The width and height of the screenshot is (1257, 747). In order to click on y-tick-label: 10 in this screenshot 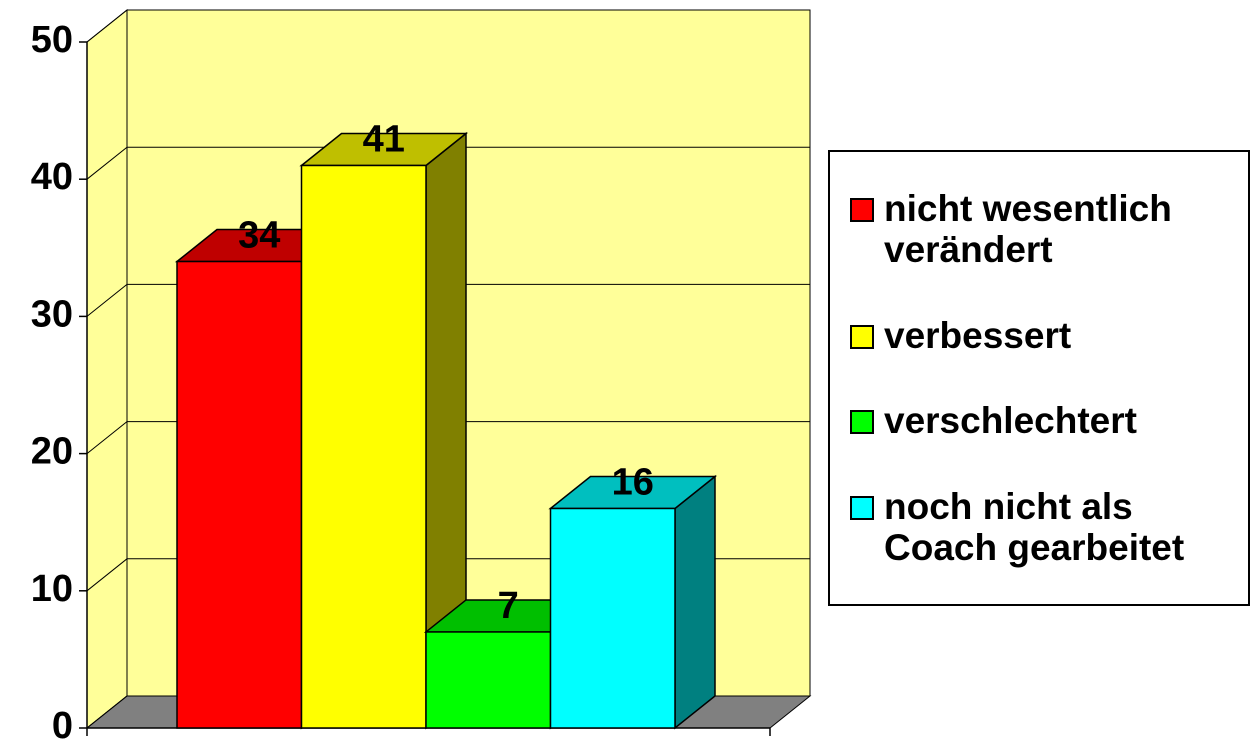, I will do `click(52, 589)`.